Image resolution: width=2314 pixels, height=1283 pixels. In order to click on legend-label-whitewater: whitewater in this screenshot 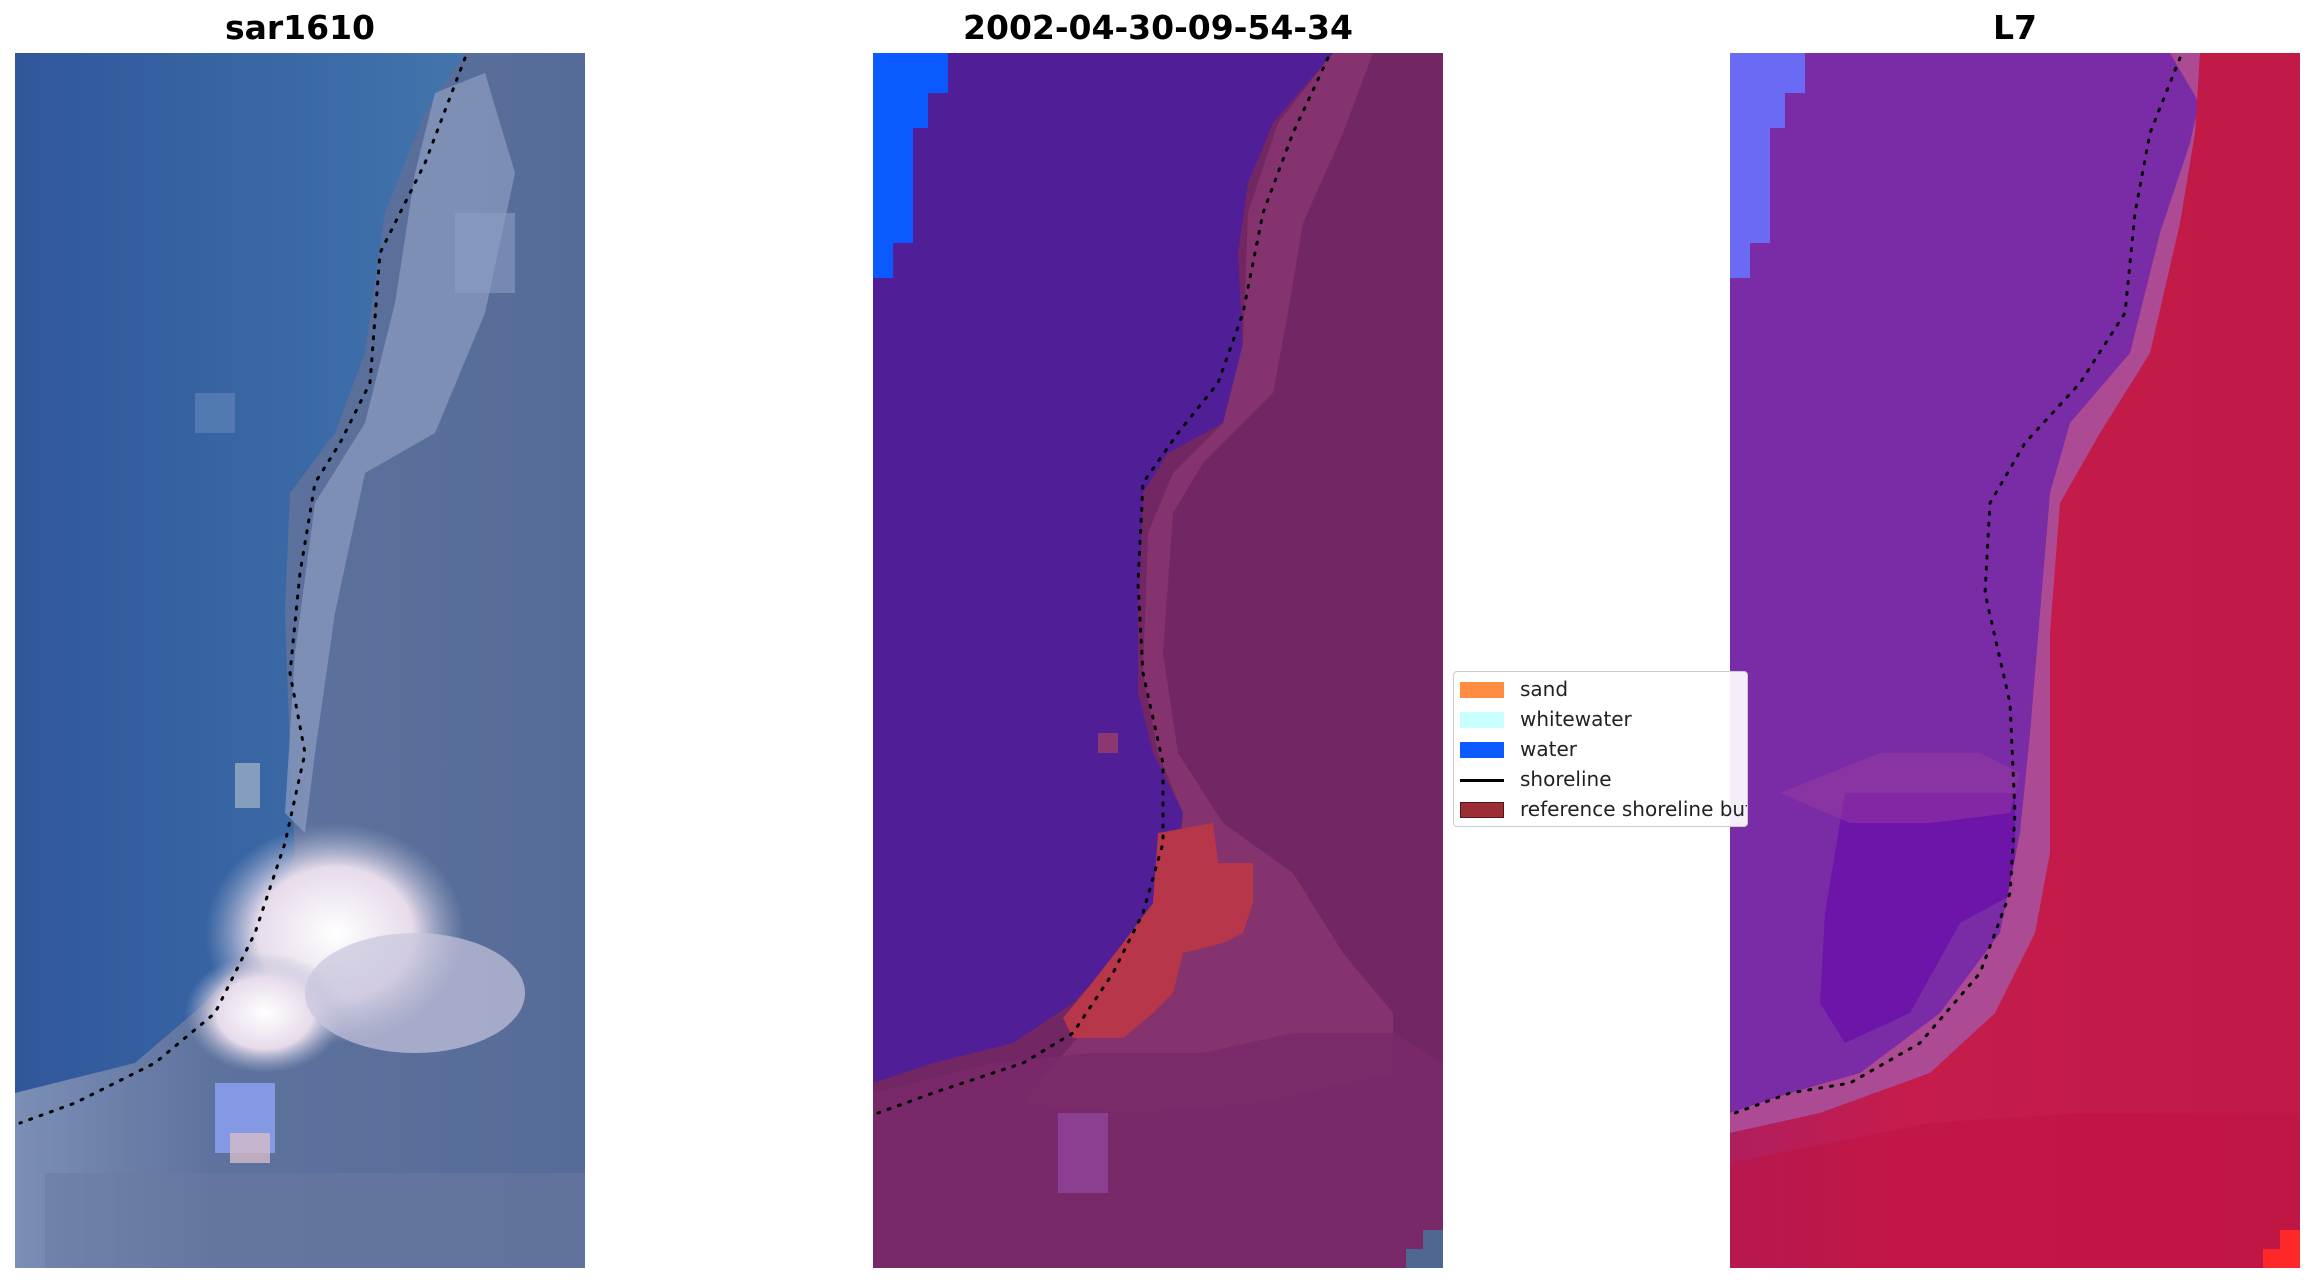, I will do `click(1576, 719)`.